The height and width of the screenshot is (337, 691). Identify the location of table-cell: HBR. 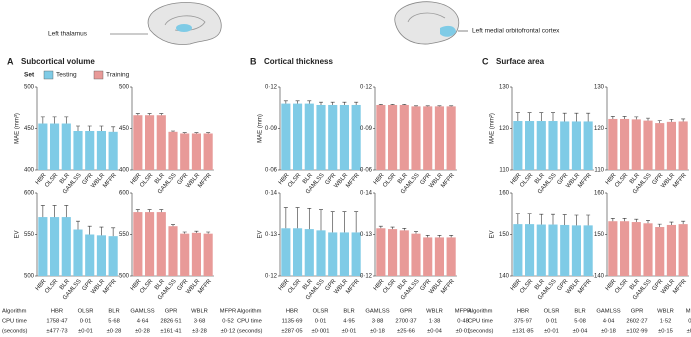
(57, 312).